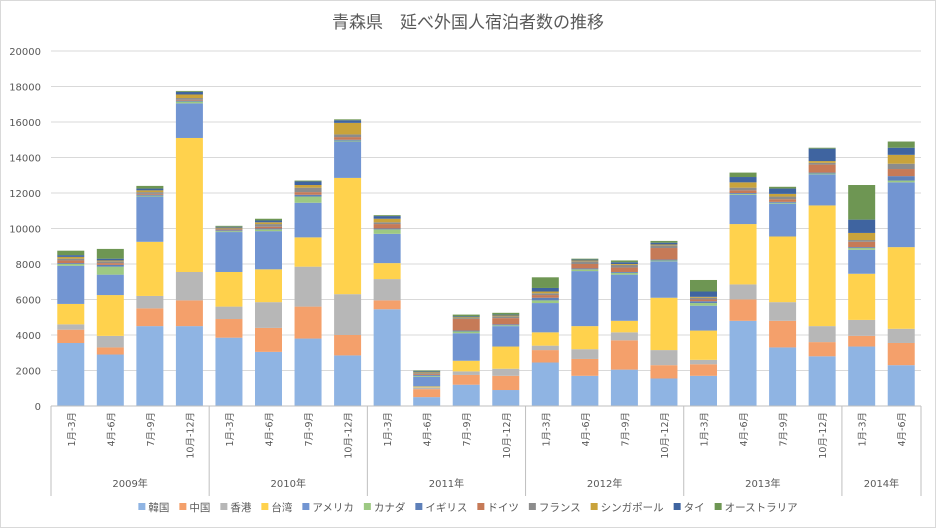 The height and width of the screenshot is (531, 936). What do you see at coordinates (277, 507) in the screenshot?
I see `legend-item: 台湾` at bounding box center [277, 507].